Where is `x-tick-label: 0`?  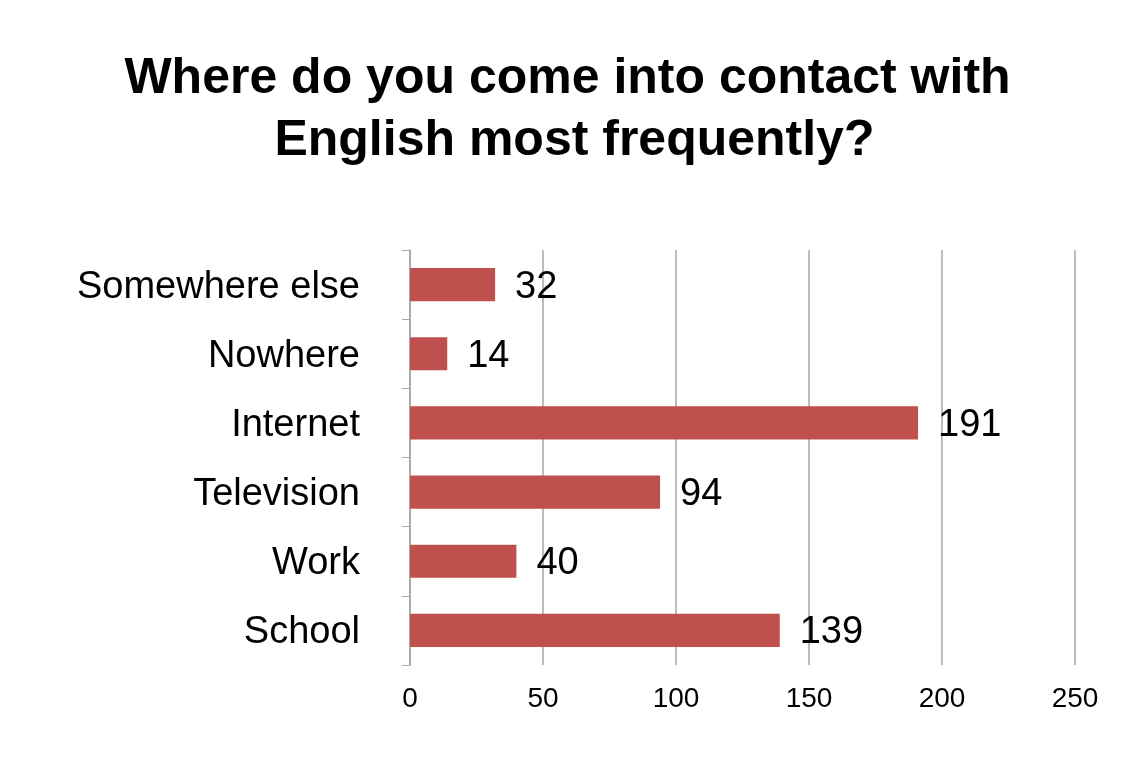 x-tick-label: 0 is located at coordinates (410, 697).